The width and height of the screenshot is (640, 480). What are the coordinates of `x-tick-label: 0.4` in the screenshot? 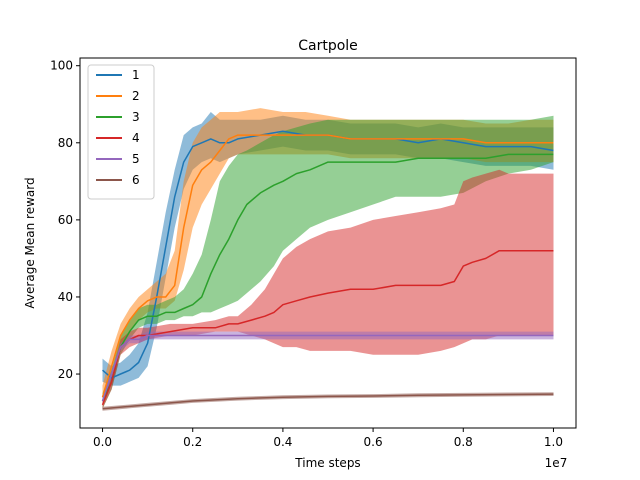 It's located at (282, 442).